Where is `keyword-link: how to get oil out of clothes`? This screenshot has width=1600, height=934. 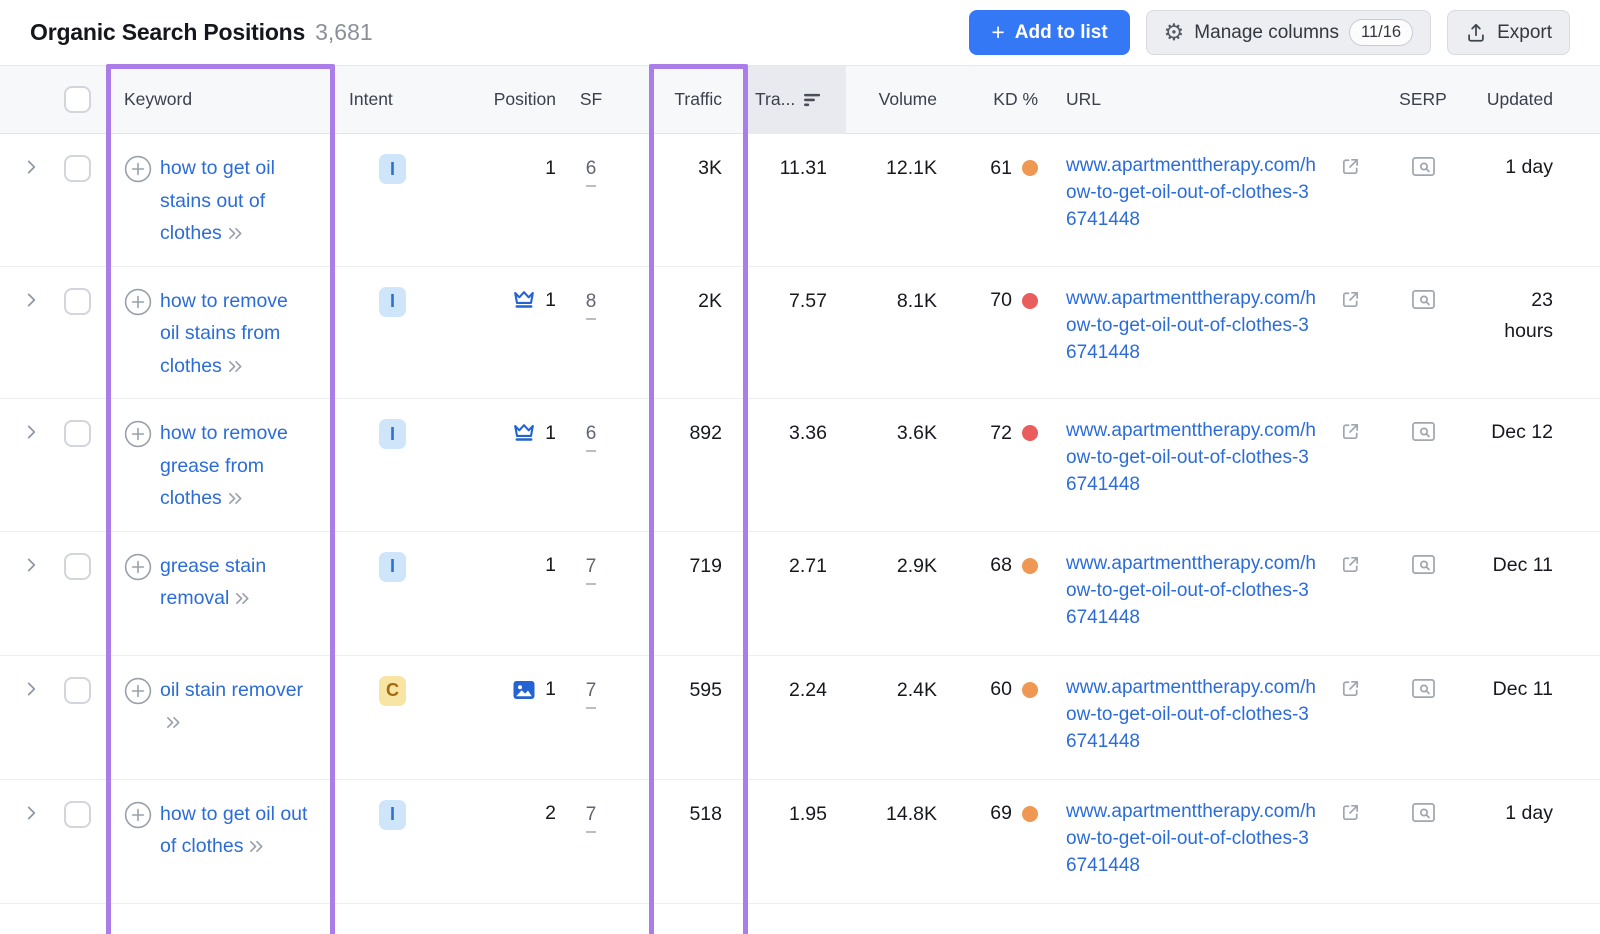
keyword-link: how to get oil out of clothes is located at coordinates (234, 830).